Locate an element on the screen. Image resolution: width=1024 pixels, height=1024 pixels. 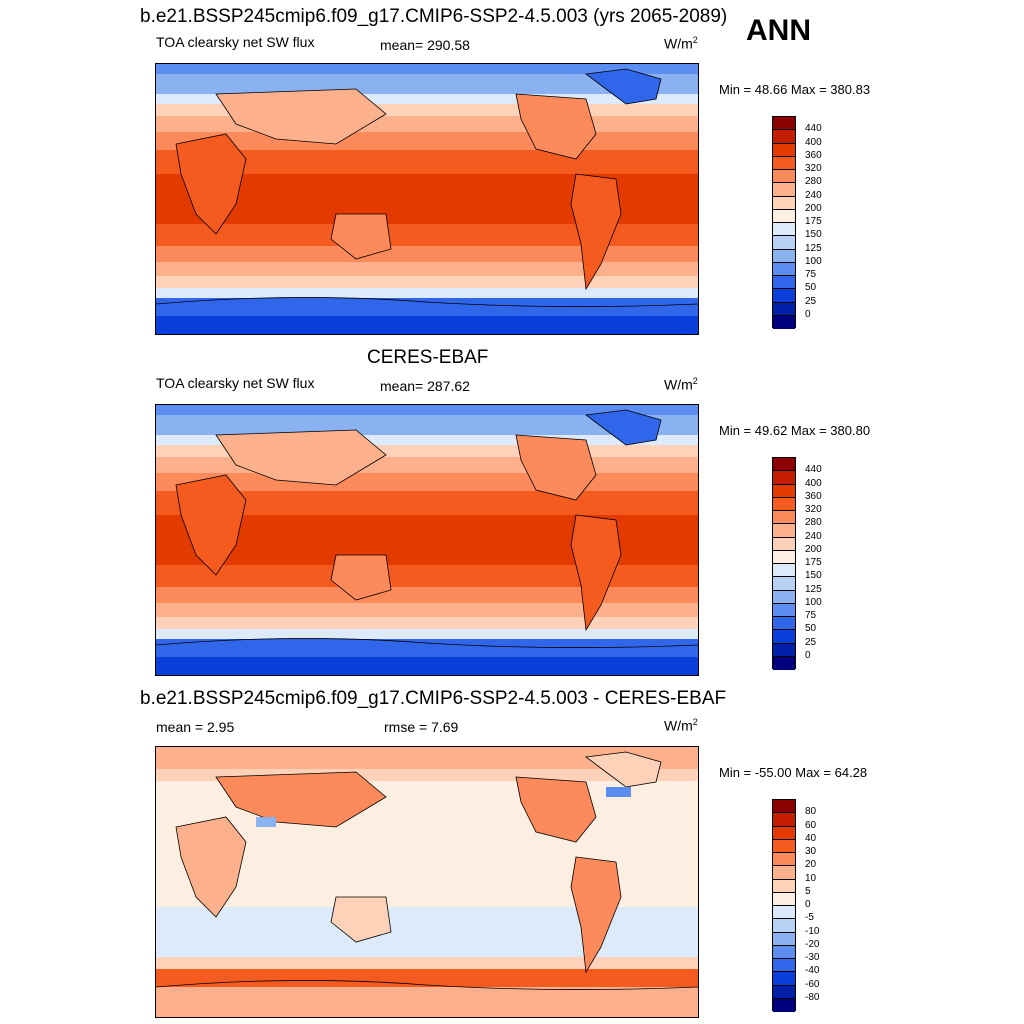
panel2-units: W/m2 is located at coordinates (681, 384).